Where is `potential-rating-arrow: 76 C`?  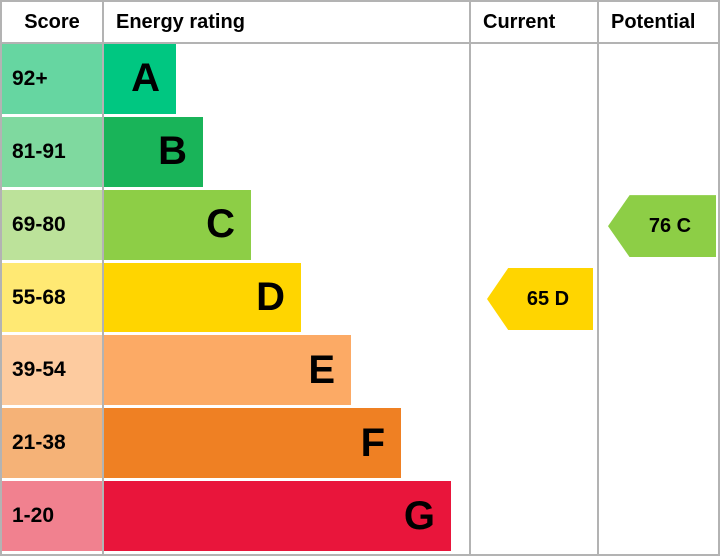 potential-rating-arrow: 76 C is located at coordinates (662, 226).